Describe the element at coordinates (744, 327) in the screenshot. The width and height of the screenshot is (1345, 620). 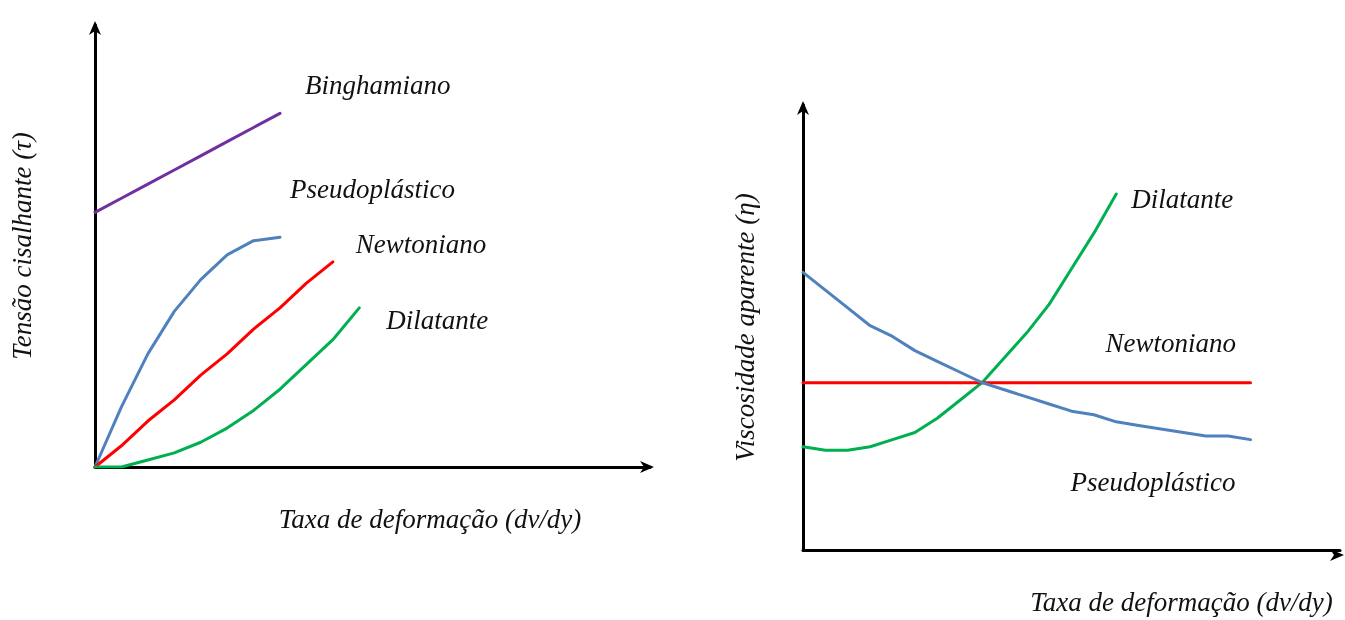
I see `y-axis-title: Viscosidade aparente (η)` at that location.